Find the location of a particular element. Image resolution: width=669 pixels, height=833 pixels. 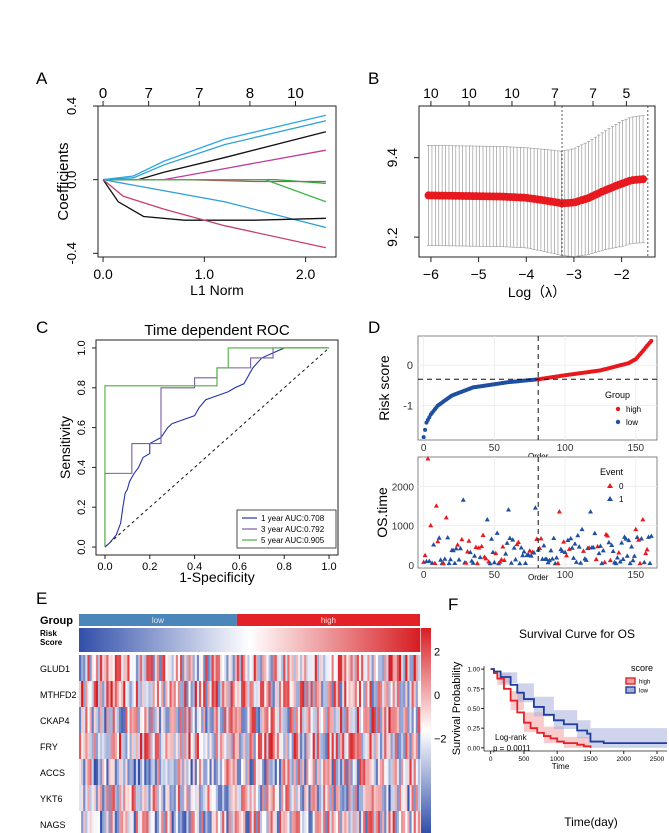

panel-label-f: F is located at coordinates (453, 604).